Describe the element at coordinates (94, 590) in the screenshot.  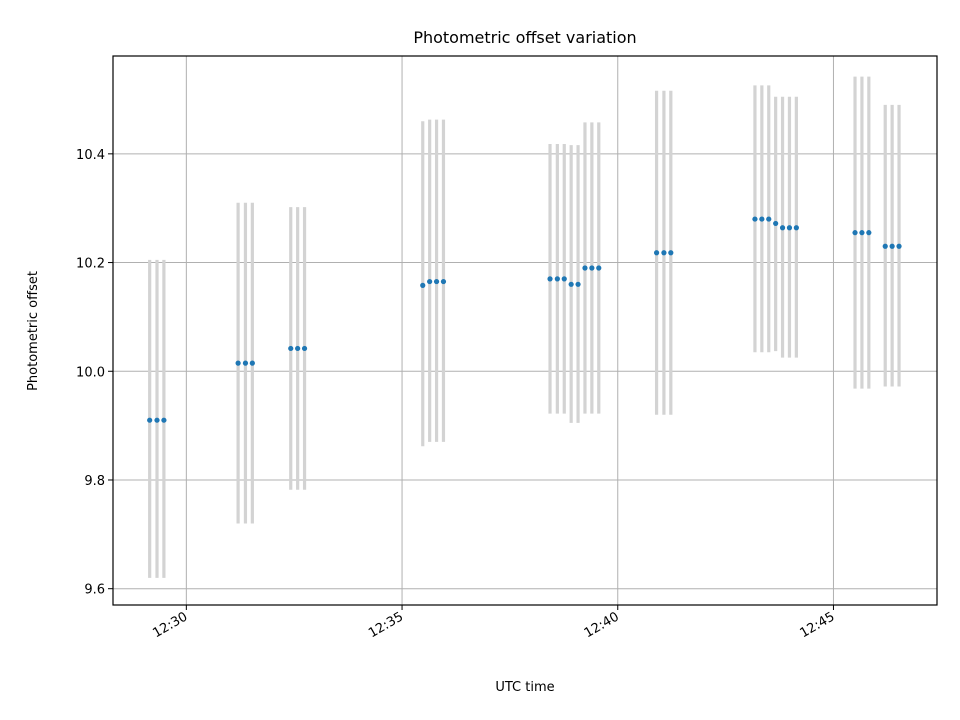
I see `y-tick-label: 9.6` at that location.